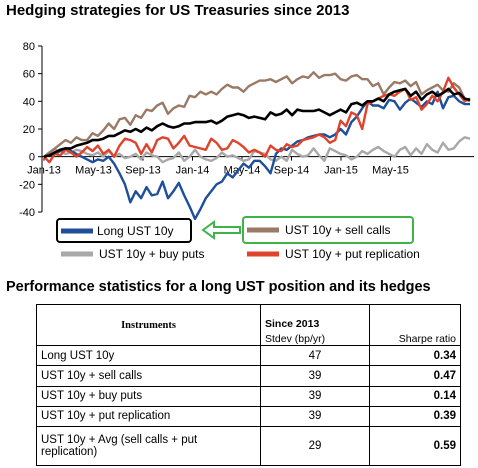  What do you see at coordinates (415, 325) in the screenshot?
I see `sharpe-header: Sharpe ratio` at bounding box center [415, 325].